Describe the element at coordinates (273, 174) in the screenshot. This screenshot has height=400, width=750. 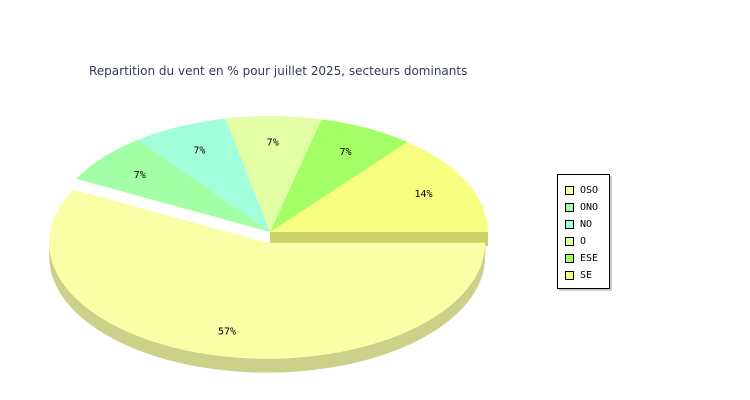
I see `pie-slice-o` at that location.